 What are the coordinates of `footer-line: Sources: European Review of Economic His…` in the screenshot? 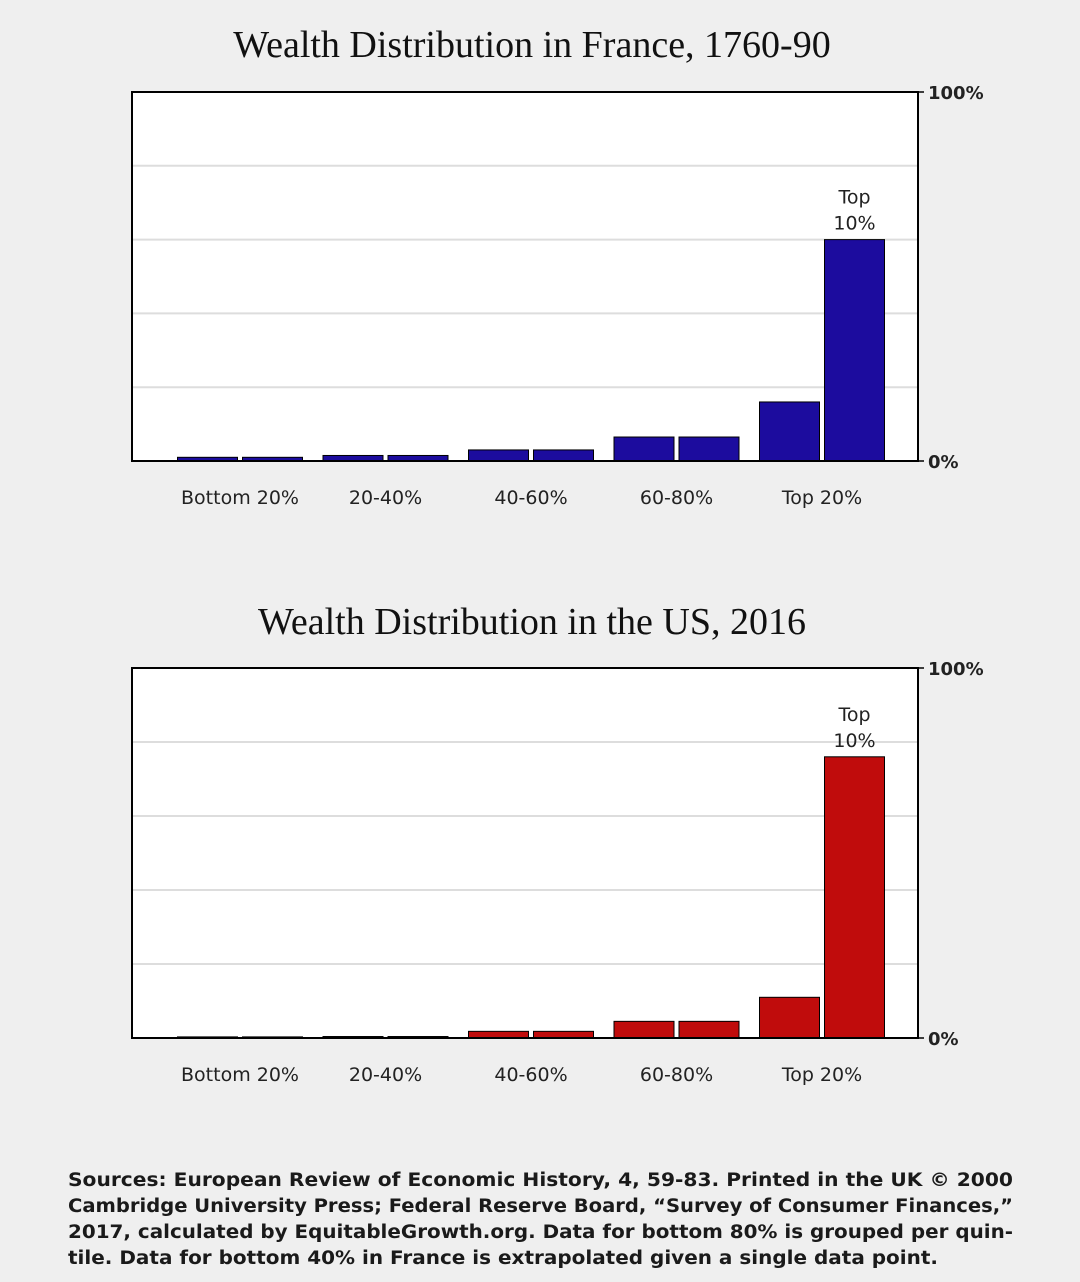 It's located at (540, 1180).